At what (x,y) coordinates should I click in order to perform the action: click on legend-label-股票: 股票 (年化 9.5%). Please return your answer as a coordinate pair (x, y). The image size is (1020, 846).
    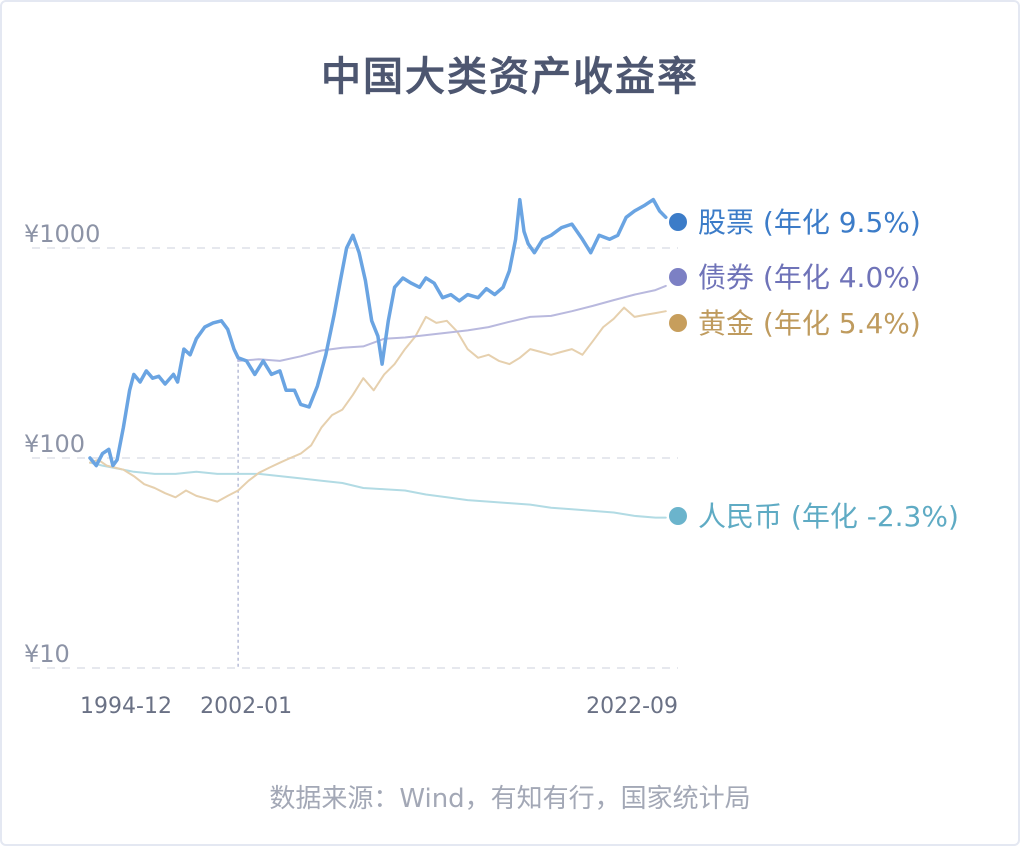
    Looking at the image, I should click on (809, 222).